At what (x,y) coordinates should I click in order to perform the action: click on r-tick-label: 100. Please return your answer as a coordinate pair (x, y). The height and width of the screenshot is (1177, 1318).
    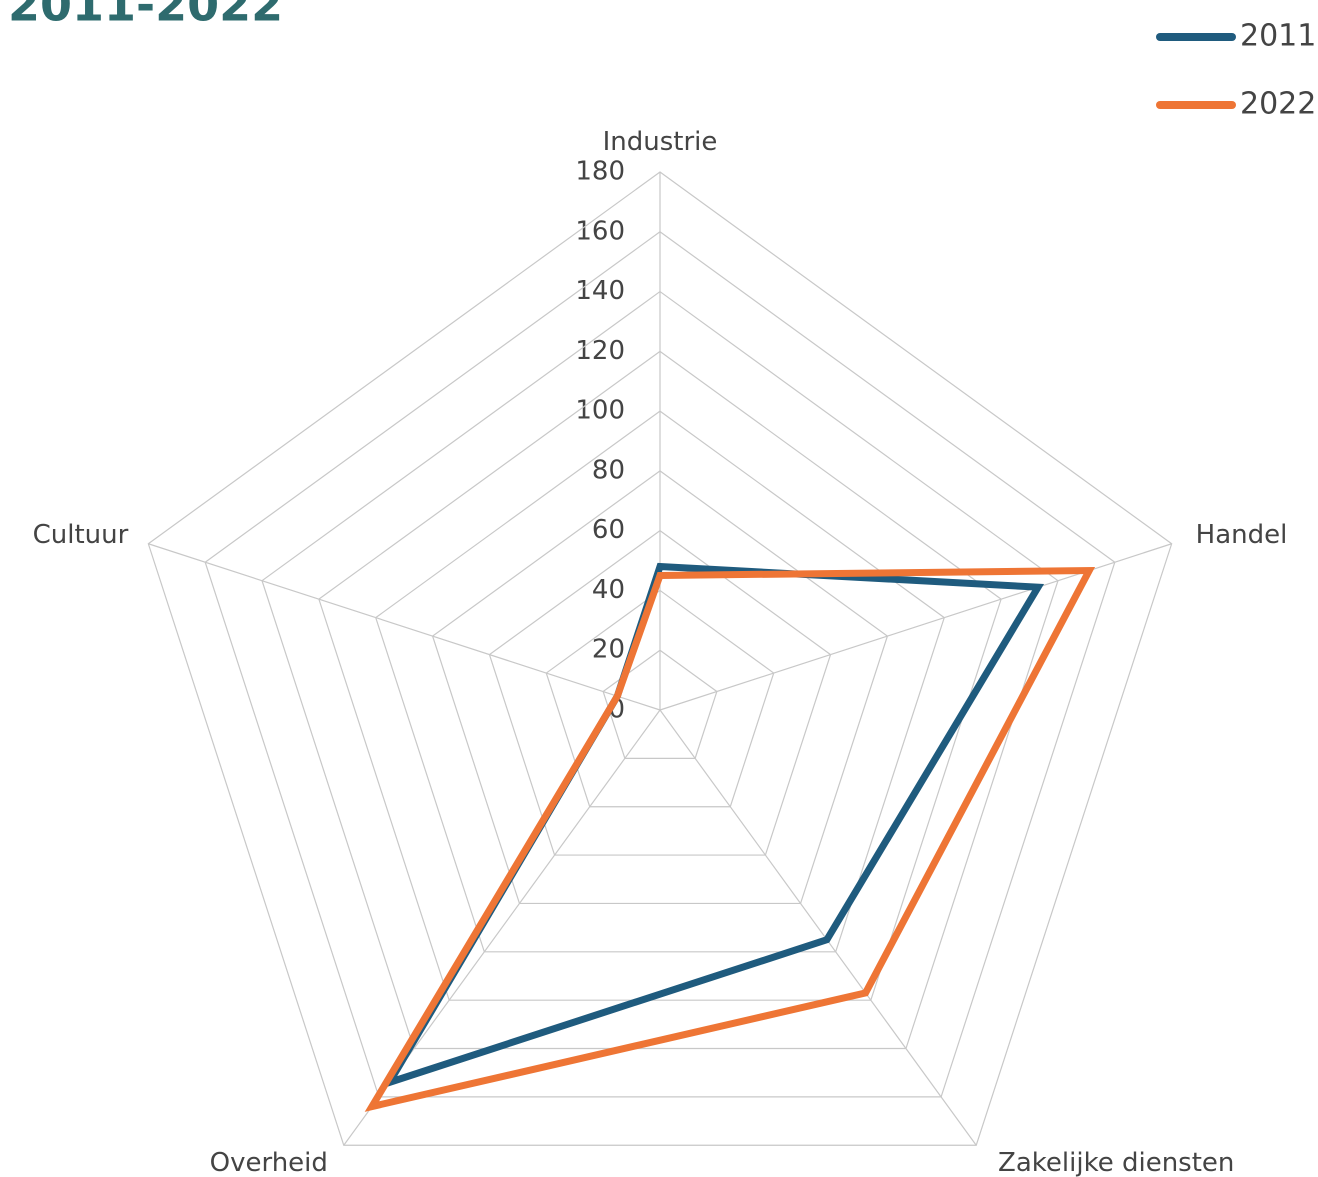
    Looking at the image, I should click on (600, 411).